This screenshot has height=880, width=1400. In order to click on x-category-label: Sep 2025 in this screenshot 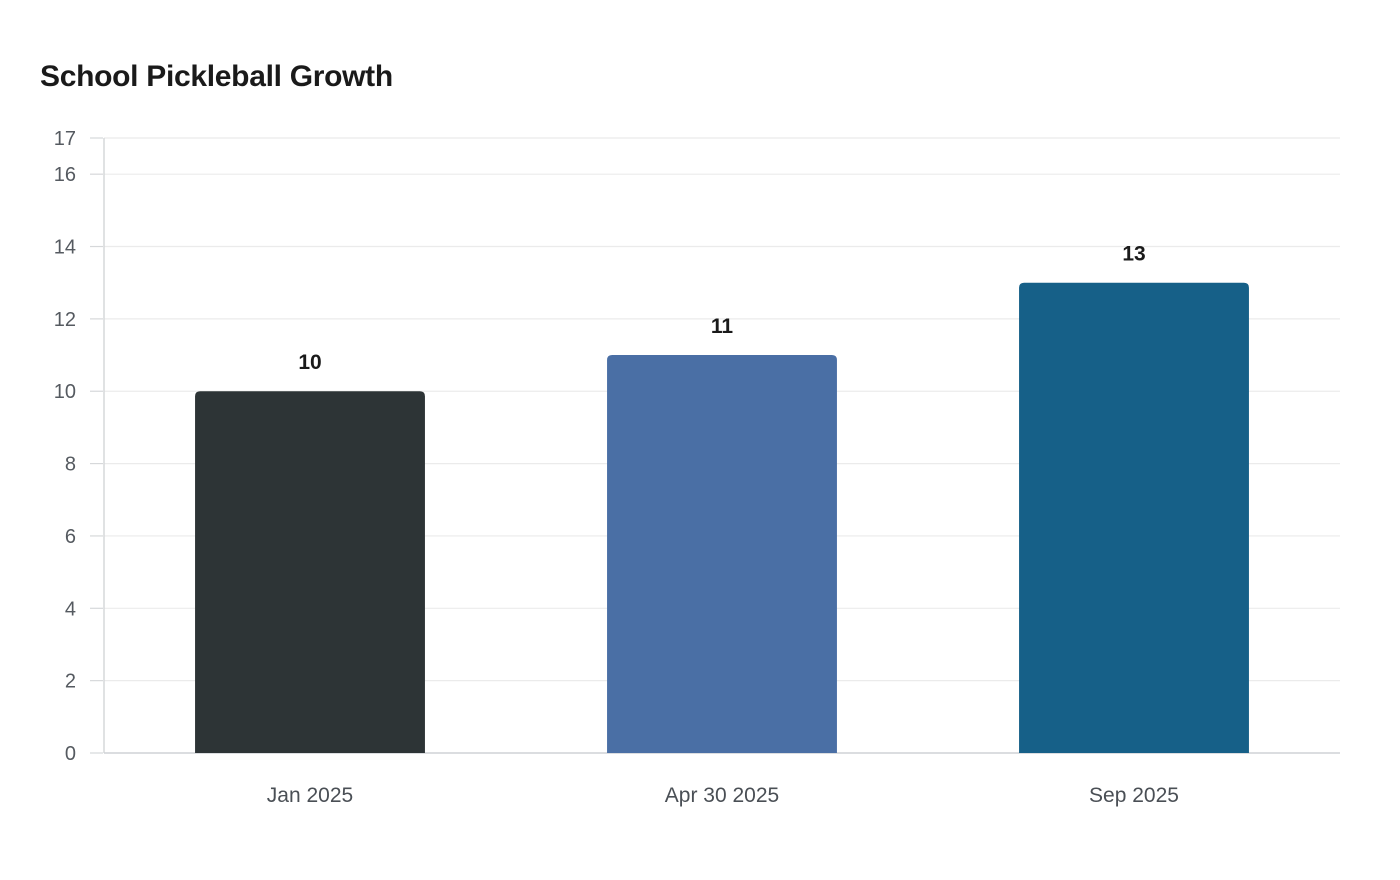, I will do `click(1134, 795)`.